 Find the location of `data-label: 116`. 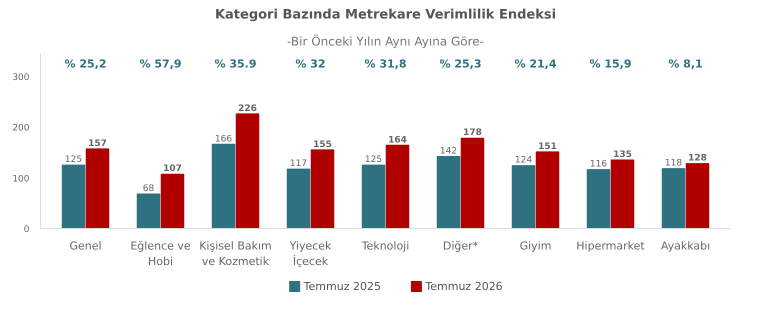

data-label: 116 is located at coordinates (599, 165).